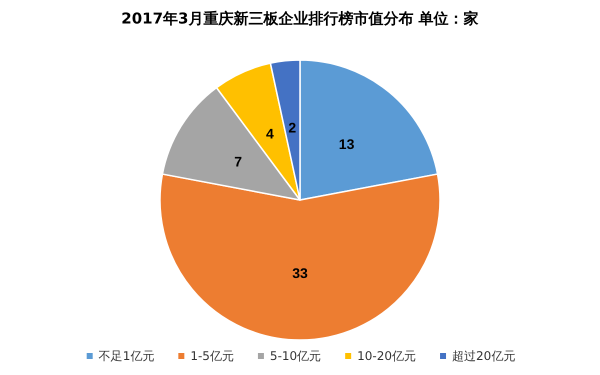  What do you see at coordinates (296, 356) in the screenshot?
I see `legend-label: 5-10亿元` at bounding box center [296, 356].